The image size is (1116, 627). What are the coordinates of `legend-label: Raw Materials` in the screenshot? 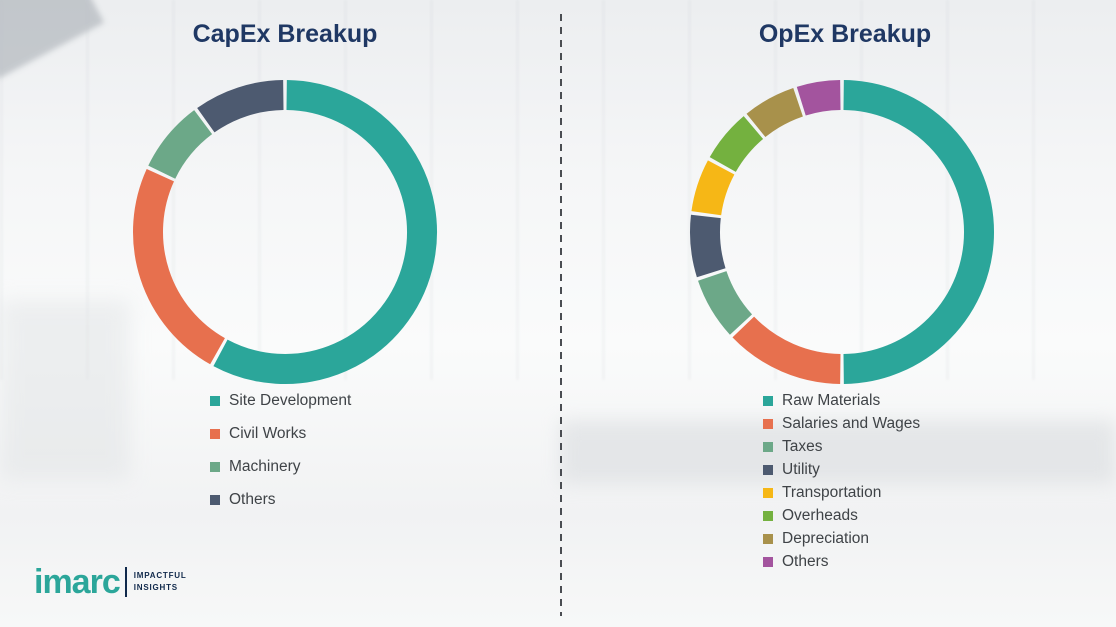 It's located at (831, 400).